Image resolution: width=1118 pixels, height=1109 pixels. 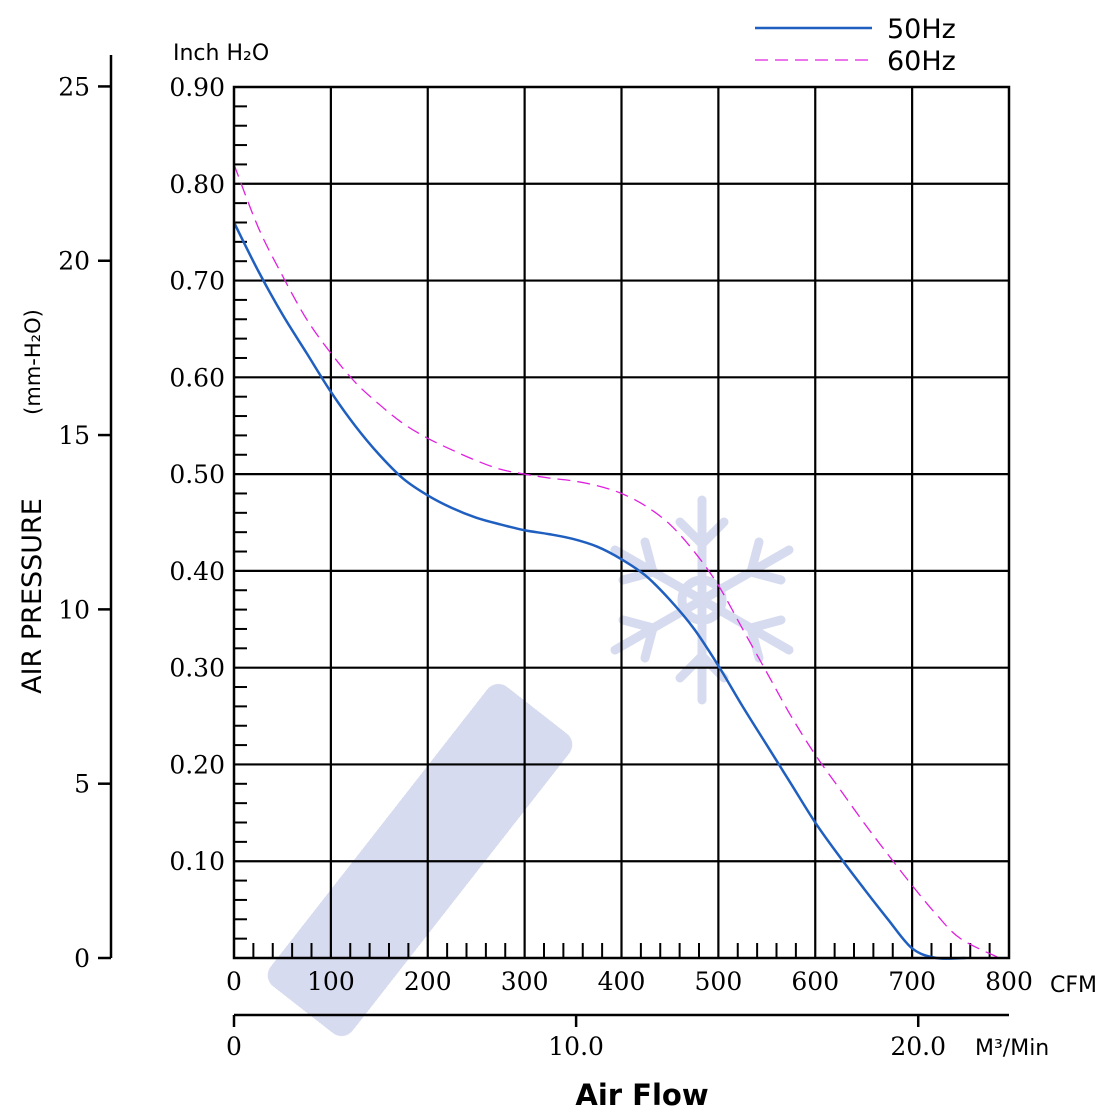 I want to click on y-tick-label-inch: 0.80, so click(x=197, y=184).